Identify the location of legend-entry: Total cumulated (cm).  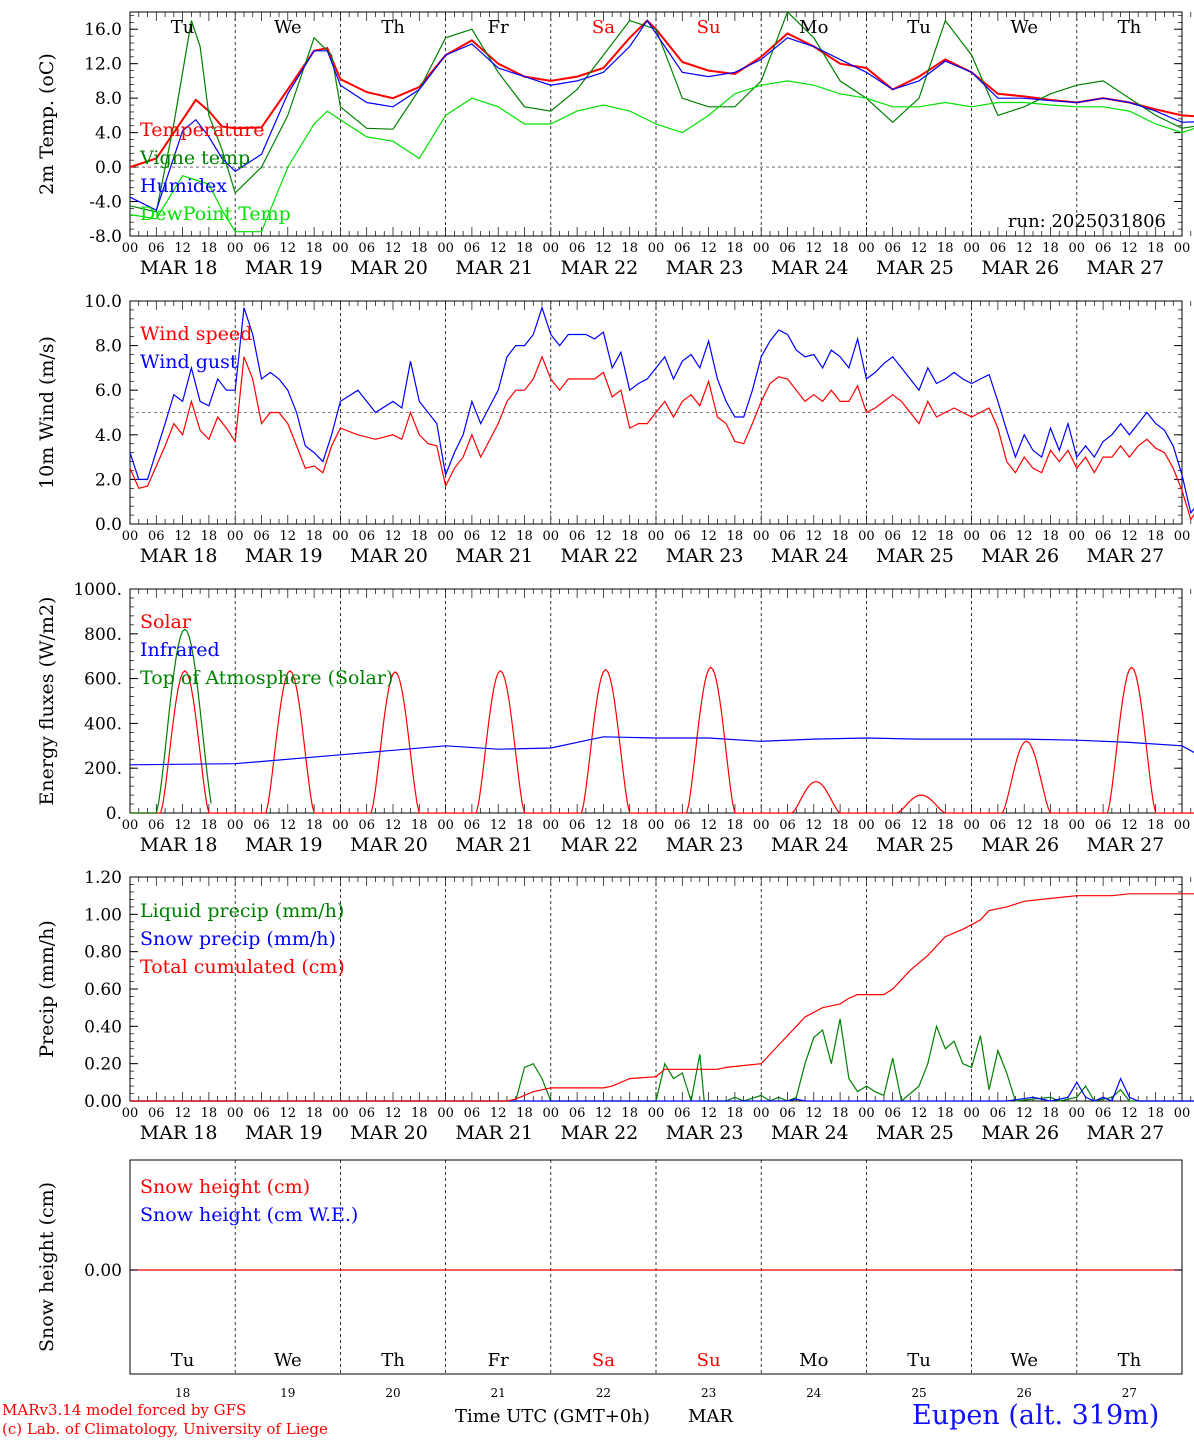
(242, 967).